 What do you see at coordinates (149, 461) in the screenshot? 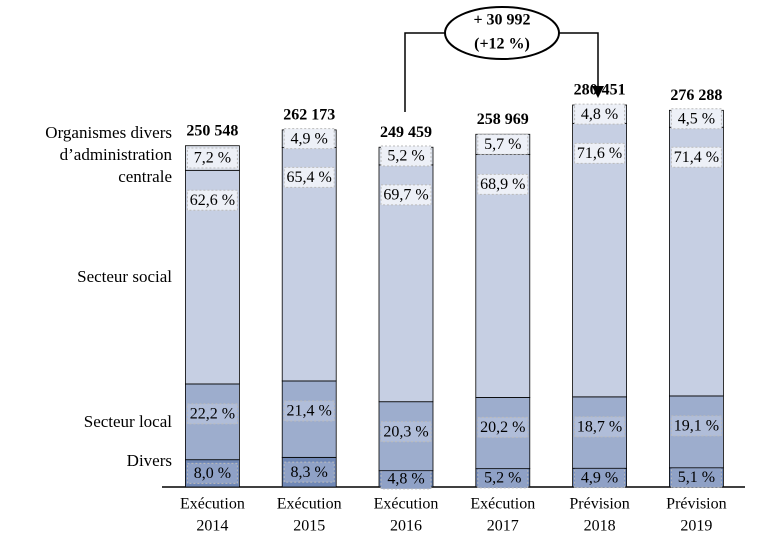
I see `legend-label: Divers` at bounding box center [149, 461].